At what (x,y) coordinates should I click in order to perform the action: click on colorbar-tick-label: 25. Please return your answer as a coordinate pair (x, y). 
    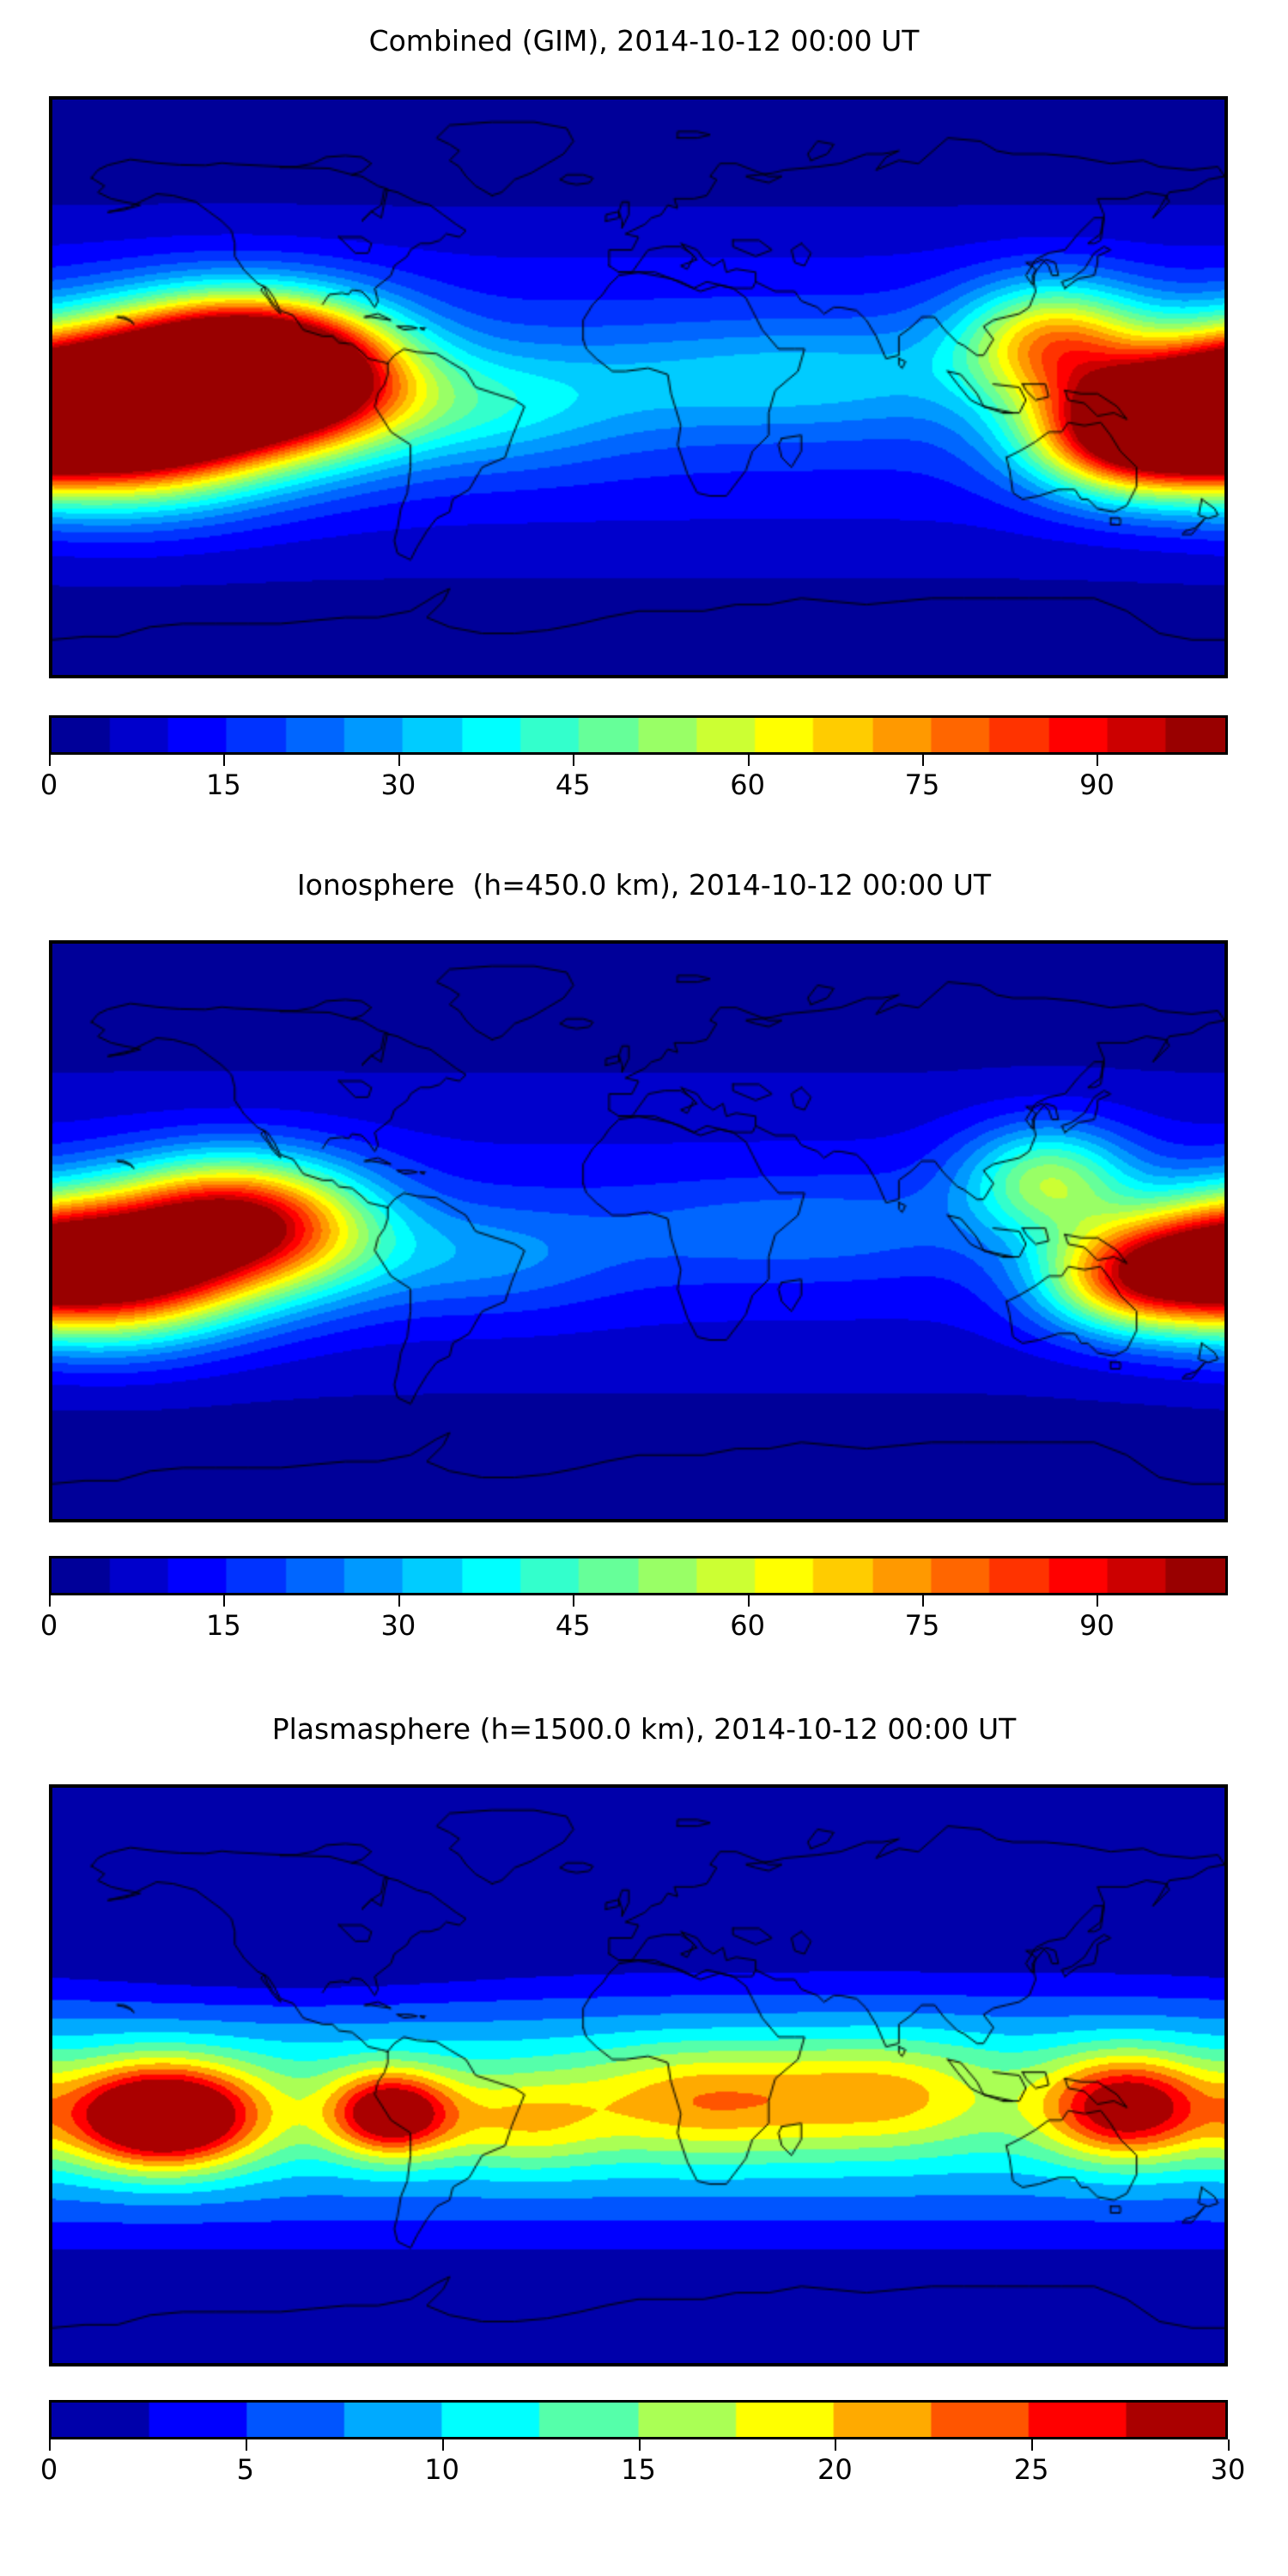
    Looking at the image, I should click on (1031, 2470).